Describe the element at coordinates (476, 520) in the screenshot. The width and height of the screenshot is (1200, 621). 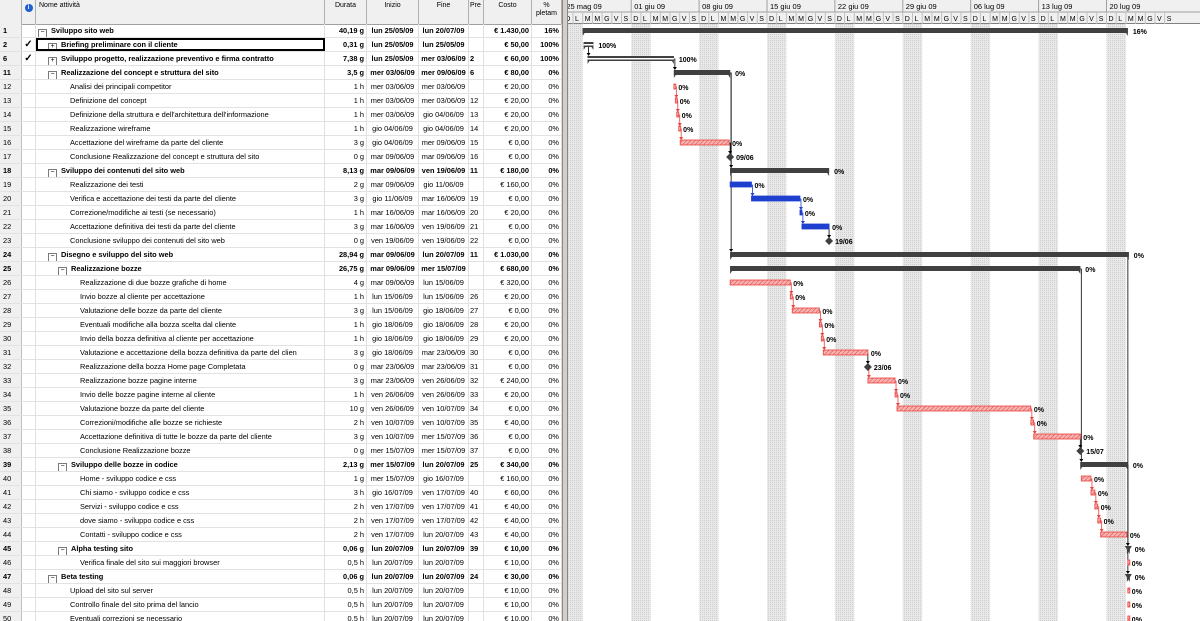
I see `predecessors-cell: 42` at that location.